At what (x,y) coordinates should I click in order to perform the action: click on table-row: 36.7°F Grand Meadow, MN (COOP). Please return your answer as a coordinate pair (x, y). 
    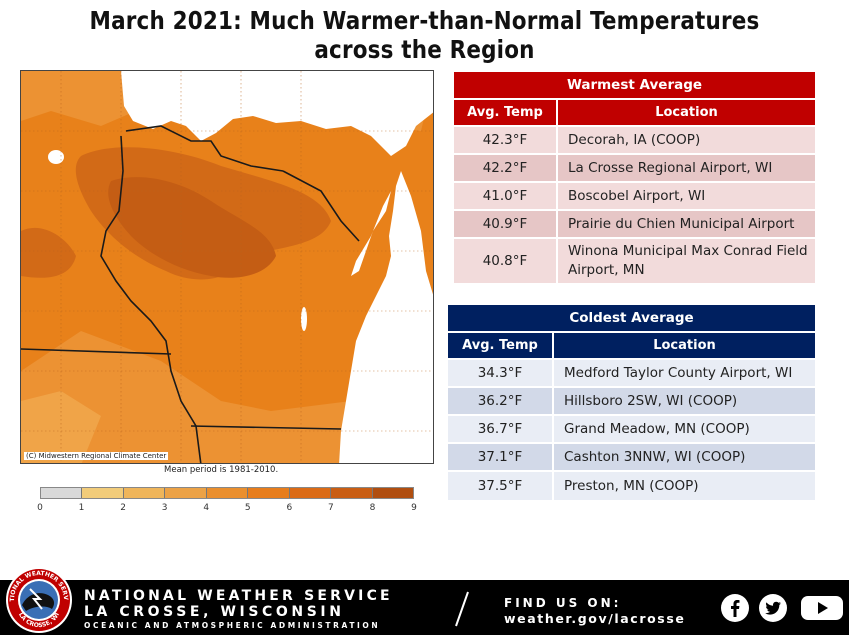
    Looking at the image, I should click on (631, 428).